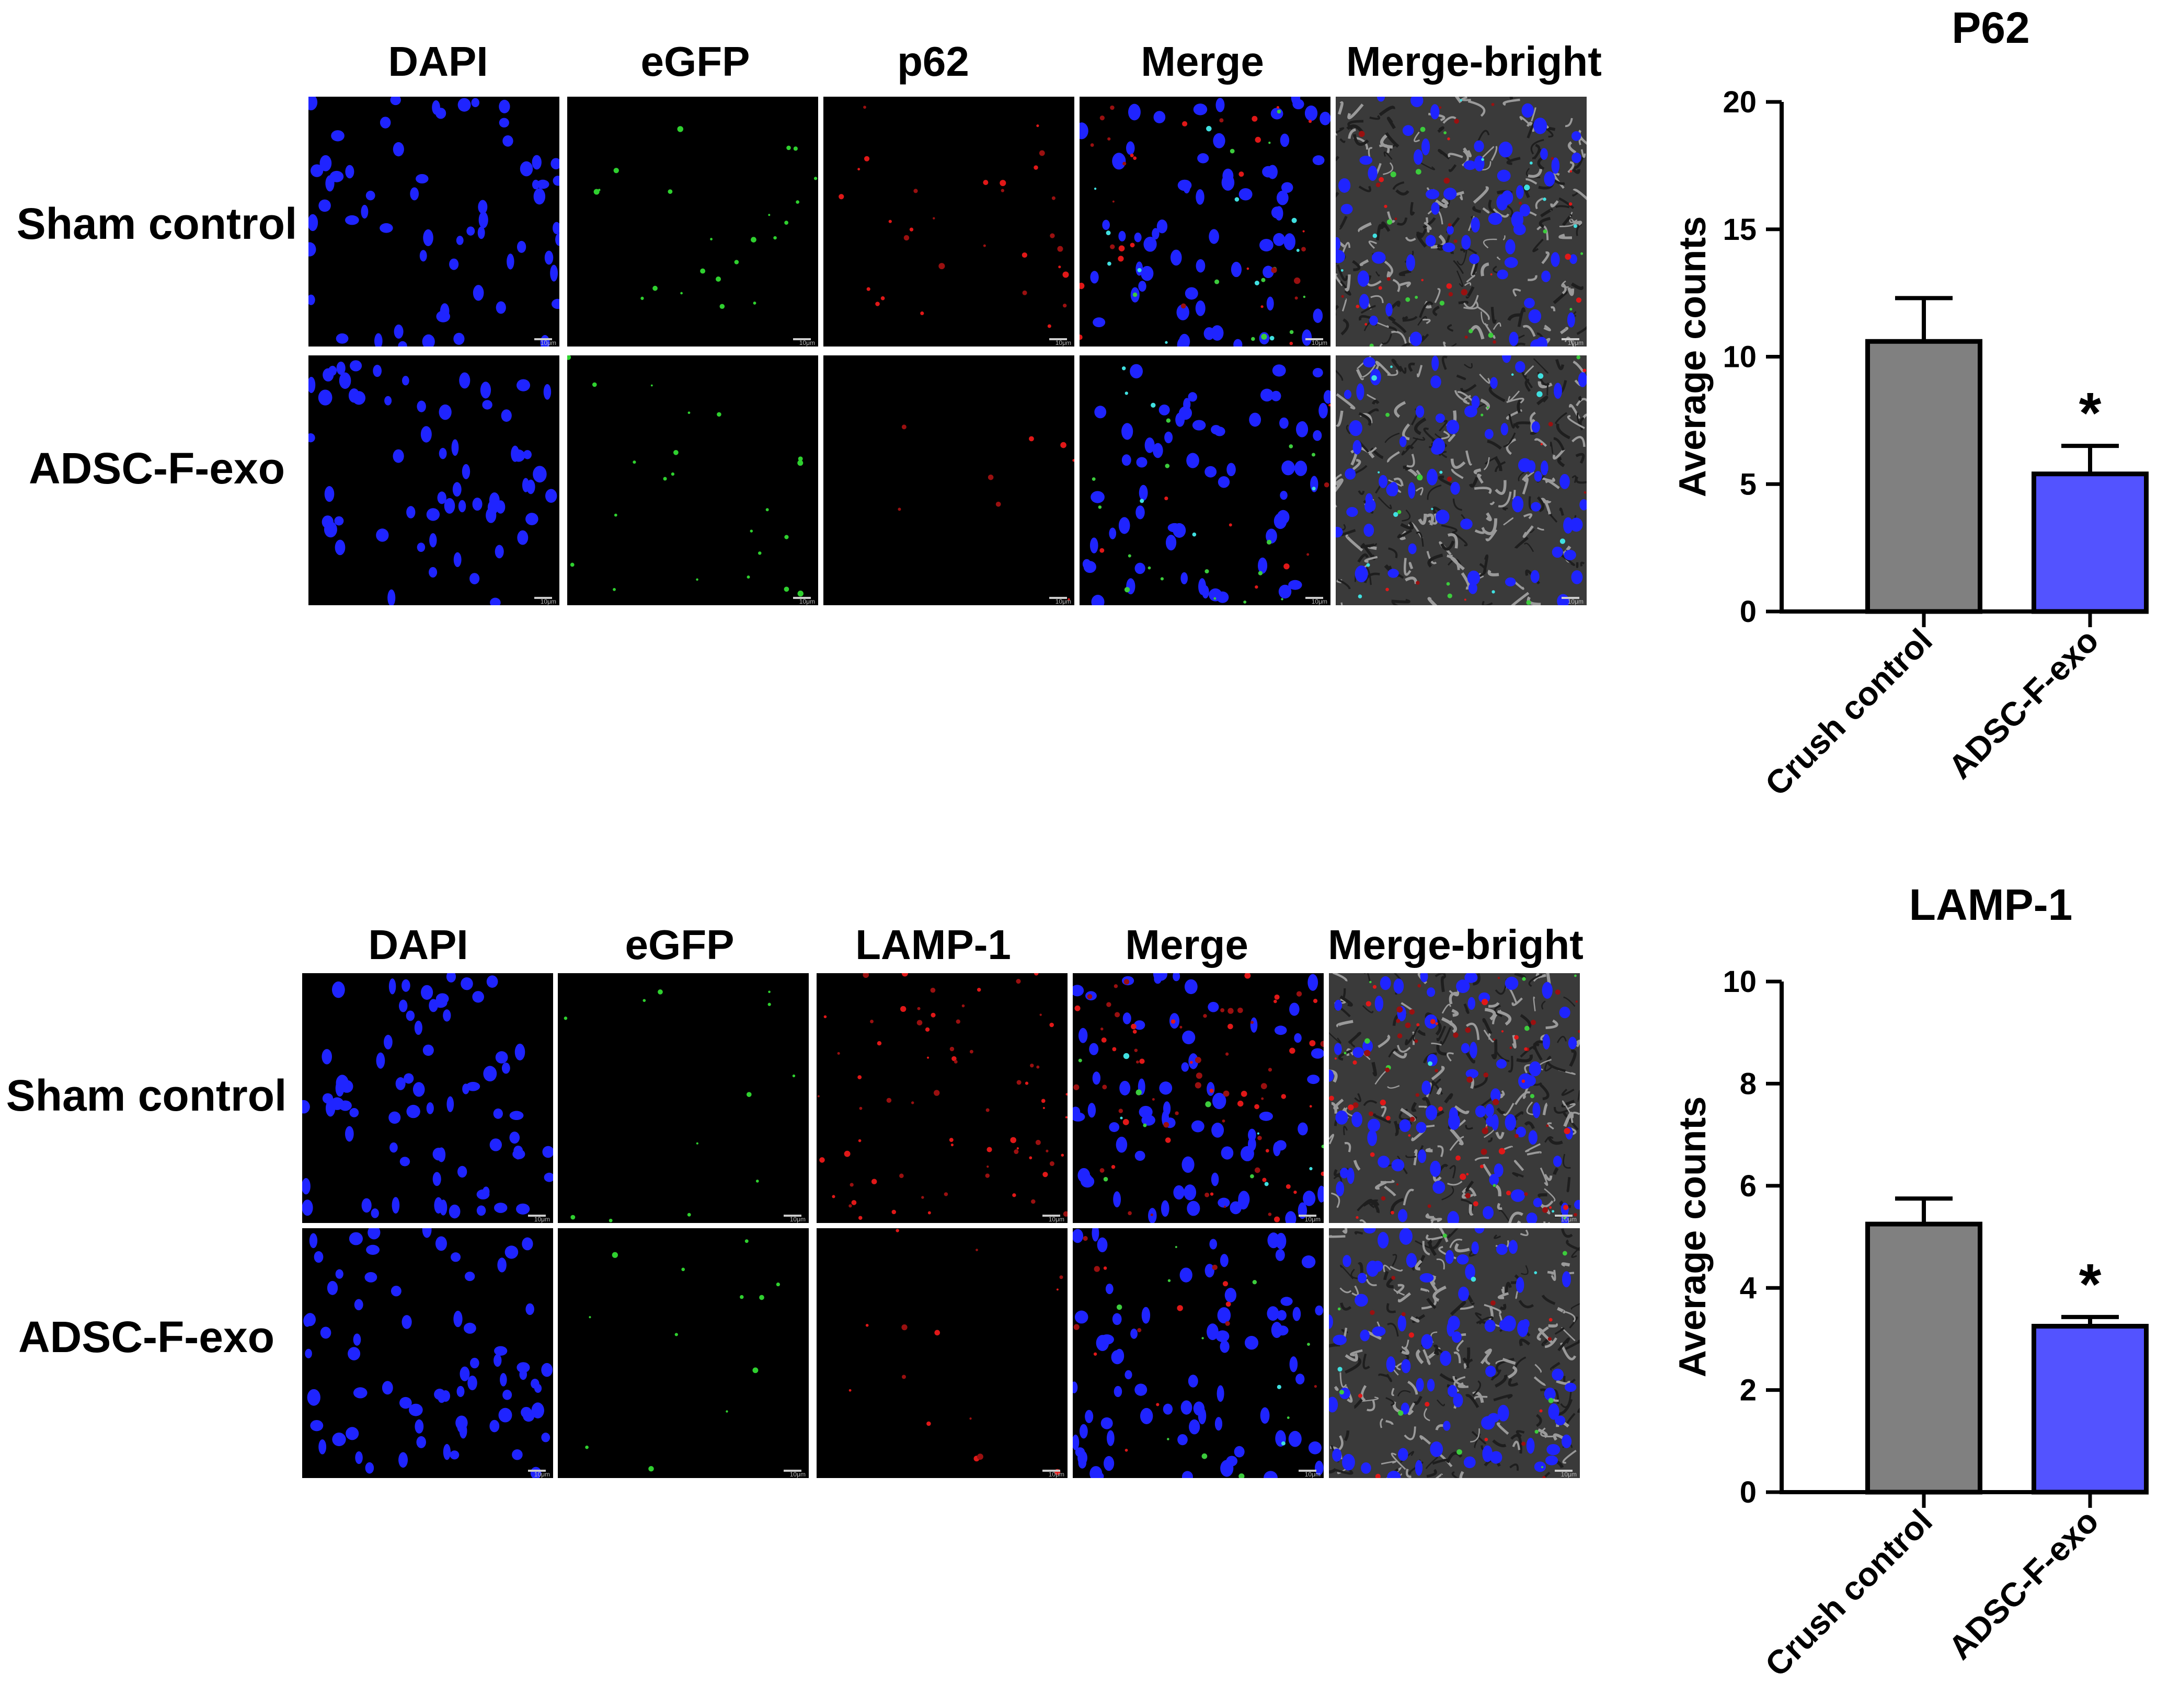 Image resolution: width=2180 pixels, height=1708 pixels. Describe the element at coordinates (1748, 1390) in the screenshot. I see `y-tick-label: 2` at that location.